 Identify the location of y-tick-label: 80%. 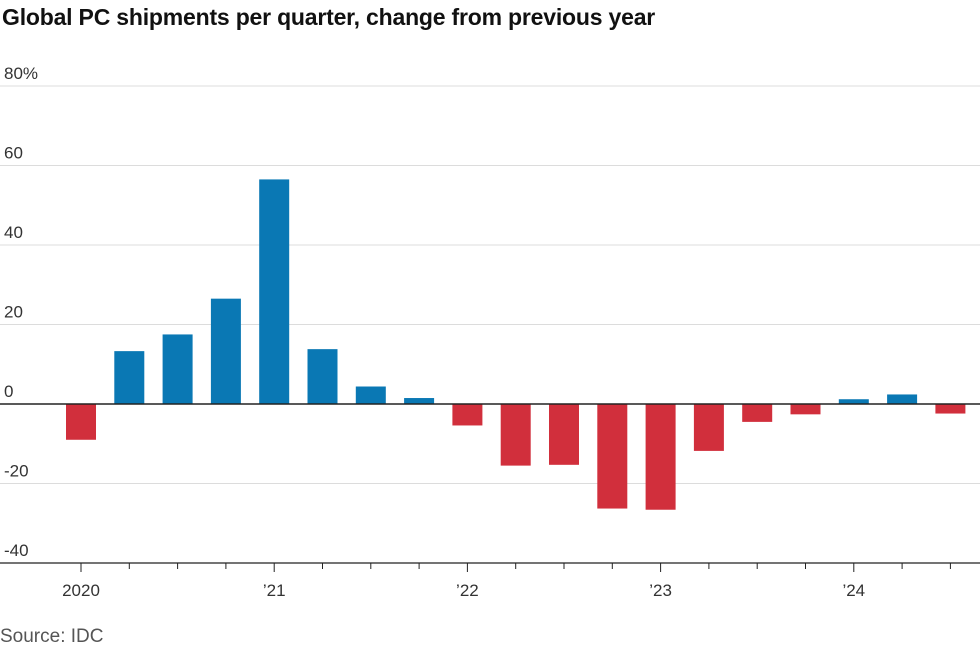
(21, 73).